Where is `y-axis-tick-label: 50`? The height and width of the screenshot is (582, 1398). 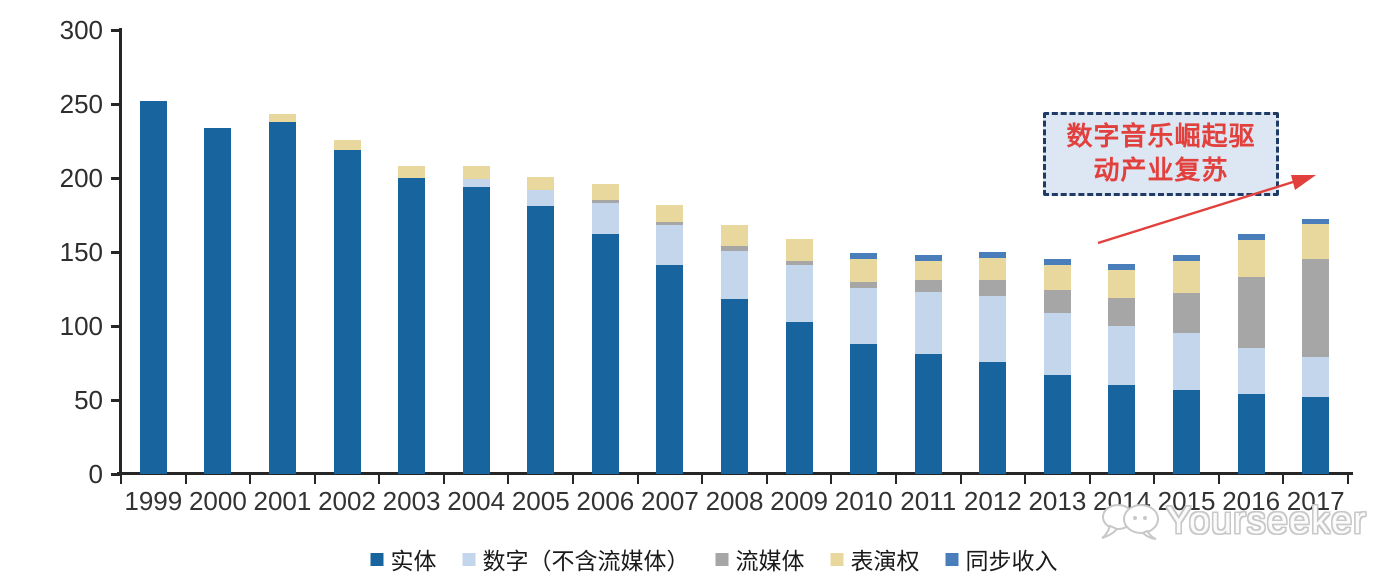 y-axis-tick-label: 50 is located at coordinates (88, 400).